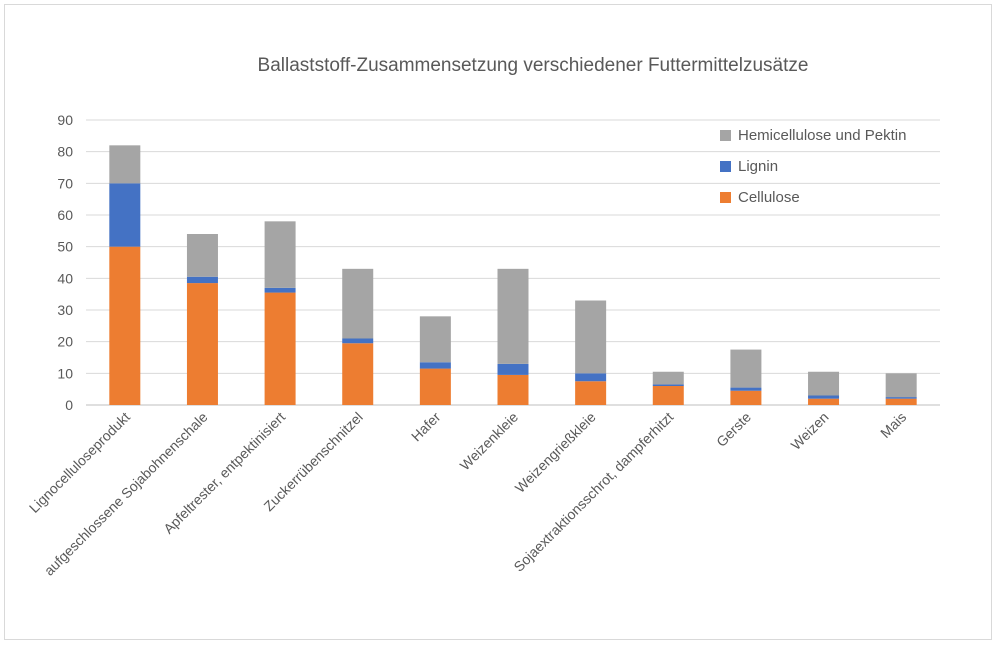 This screenshot has width=1000, height=647. What do you see at coordinates (65, 278) in the screenshot?
I see `y-tick-label: 40` at bounding box center [65, 278].